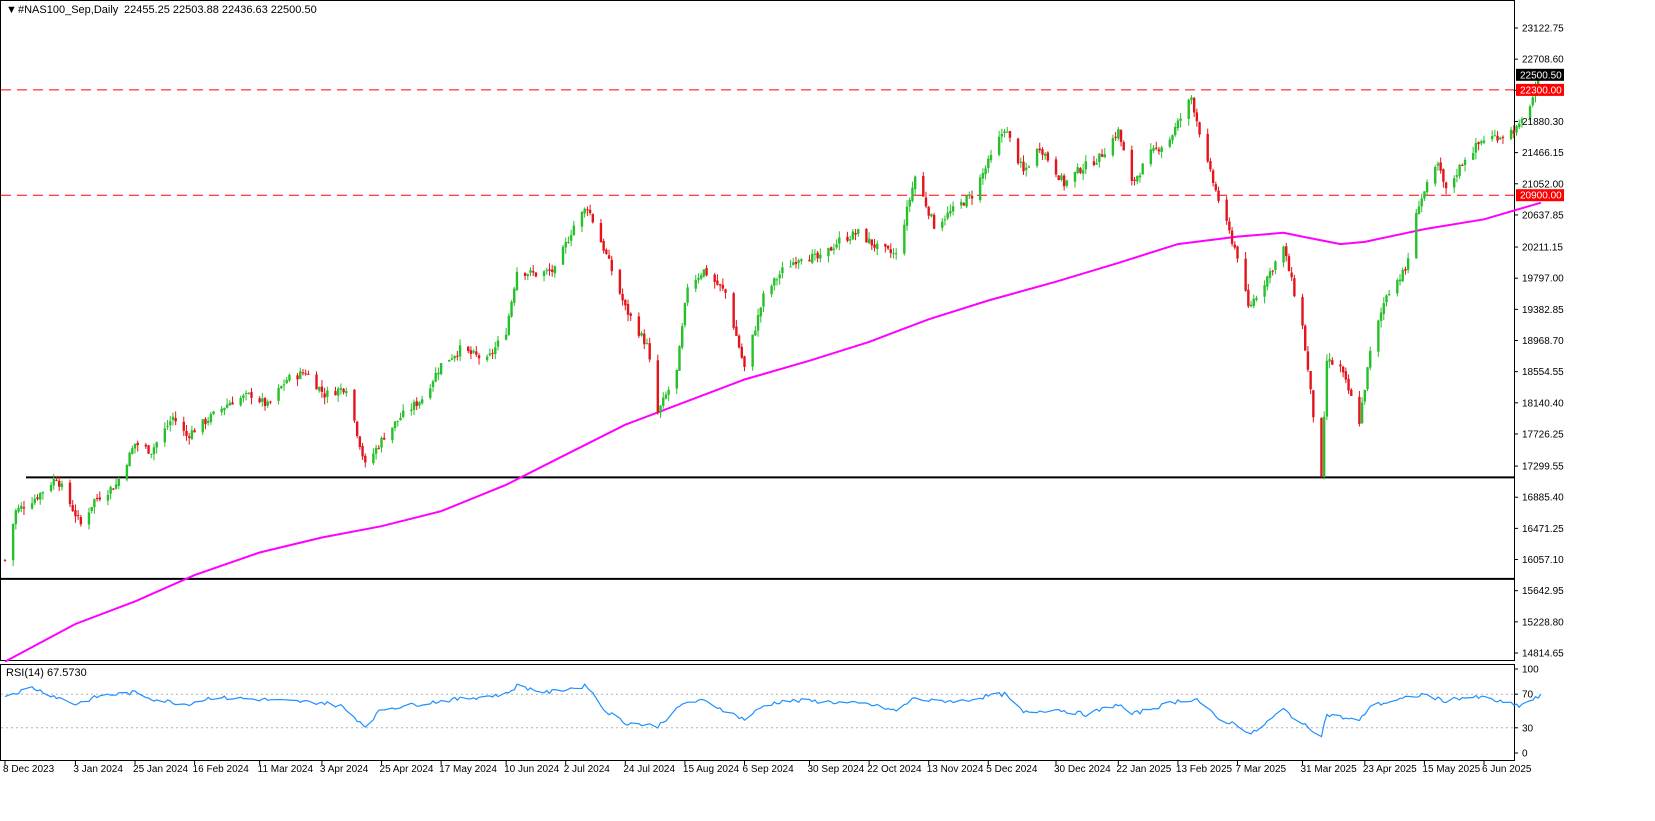 The height and width of the screenshot is (821, 1655). I want to click on ohlc-values: 22455.25 22503.88 22436.63 22500.50, so click(220, 10).